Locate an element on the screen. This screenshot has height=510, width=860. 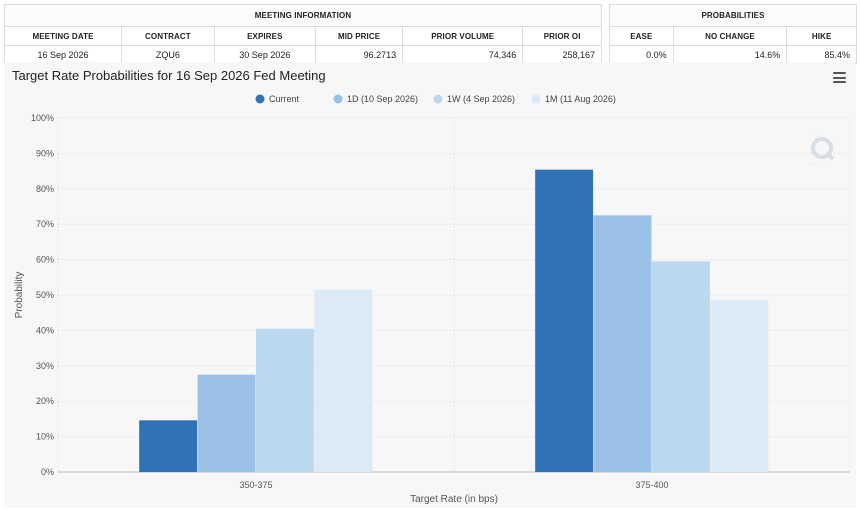
legend-item-label: 1M (11 Aug 2026) is located at coordinates (580, 99).